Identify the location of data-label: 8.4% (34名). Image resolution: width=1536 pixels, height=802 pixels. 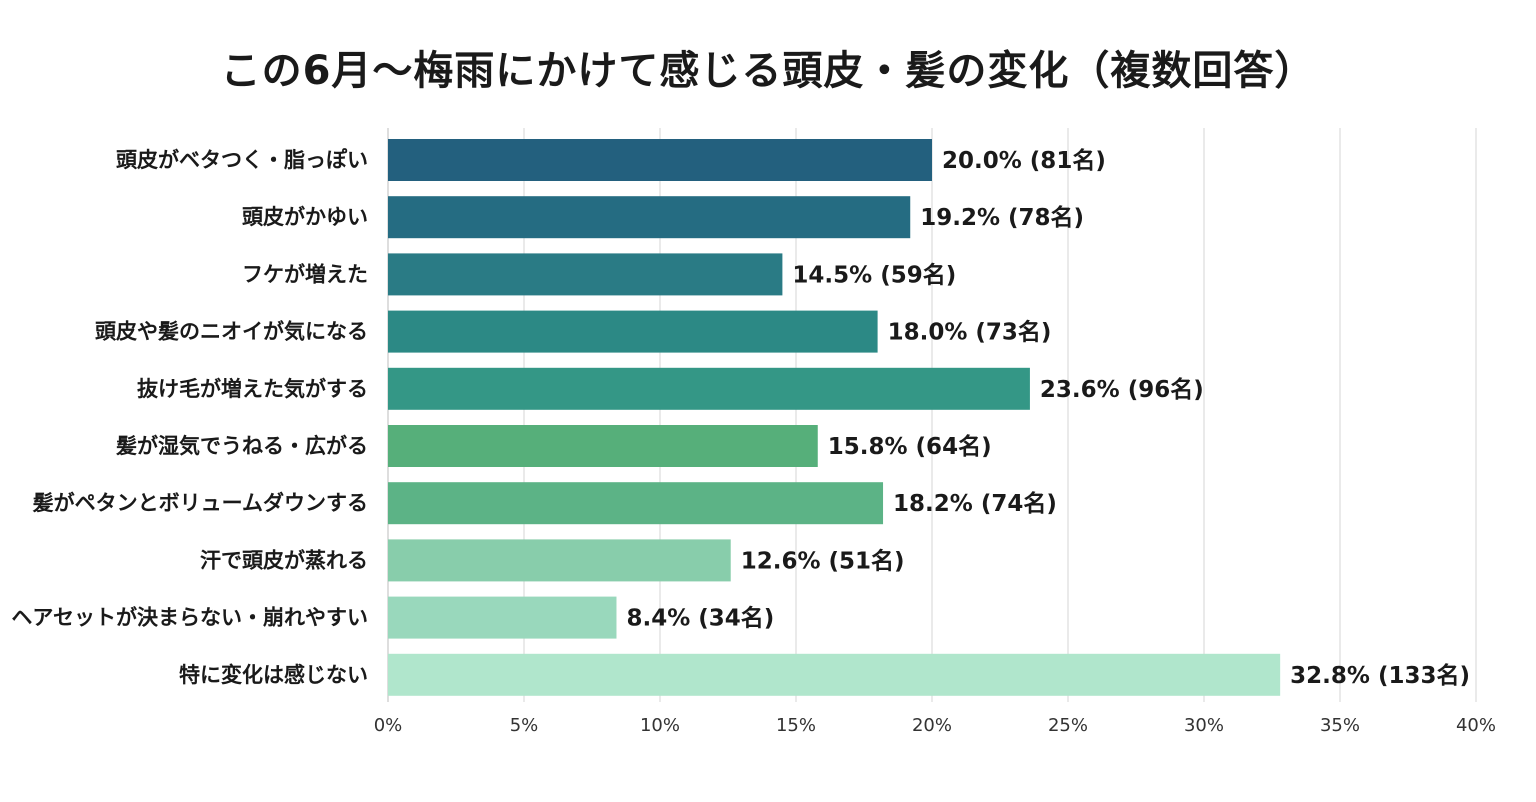
(700, 618).